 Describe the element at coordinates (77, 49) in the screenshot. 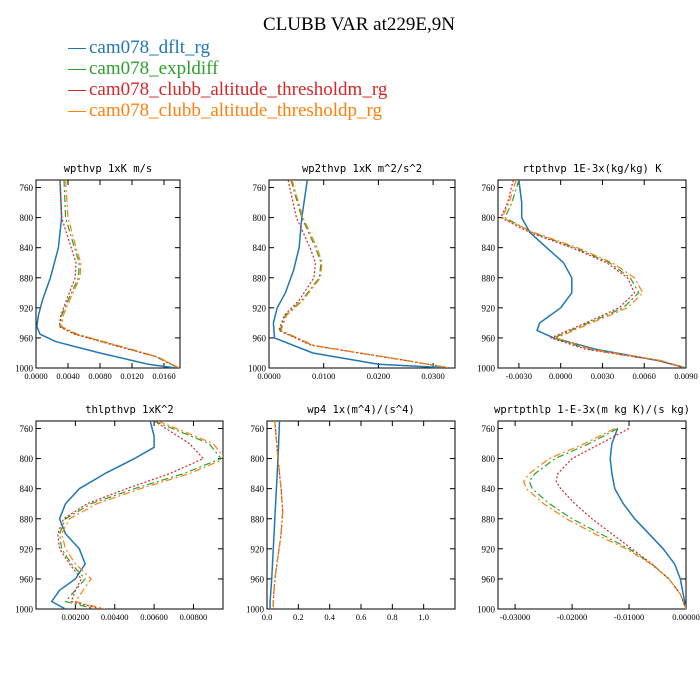

I see `legend-line-dflt` at that location.